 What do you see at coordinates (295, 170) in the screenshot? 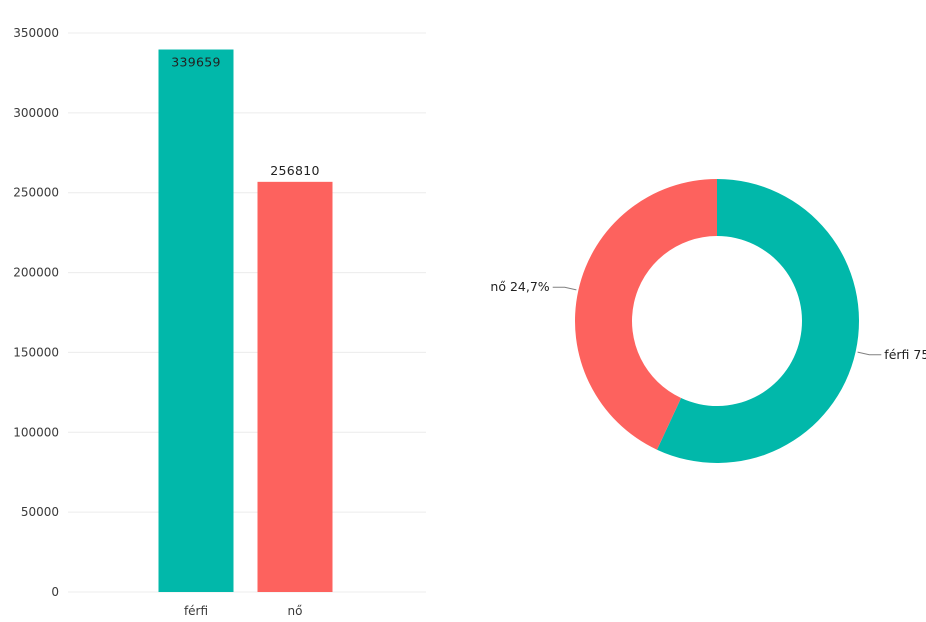
I see `bar-data-label: 256810` at bounding box center [295, 170].